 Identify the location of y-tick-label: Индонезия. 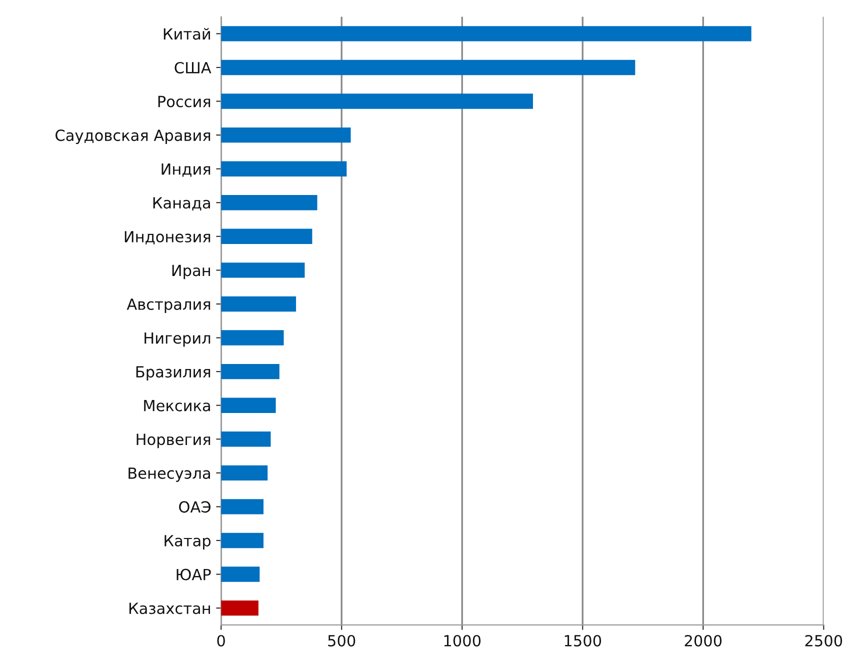
(167, 237).